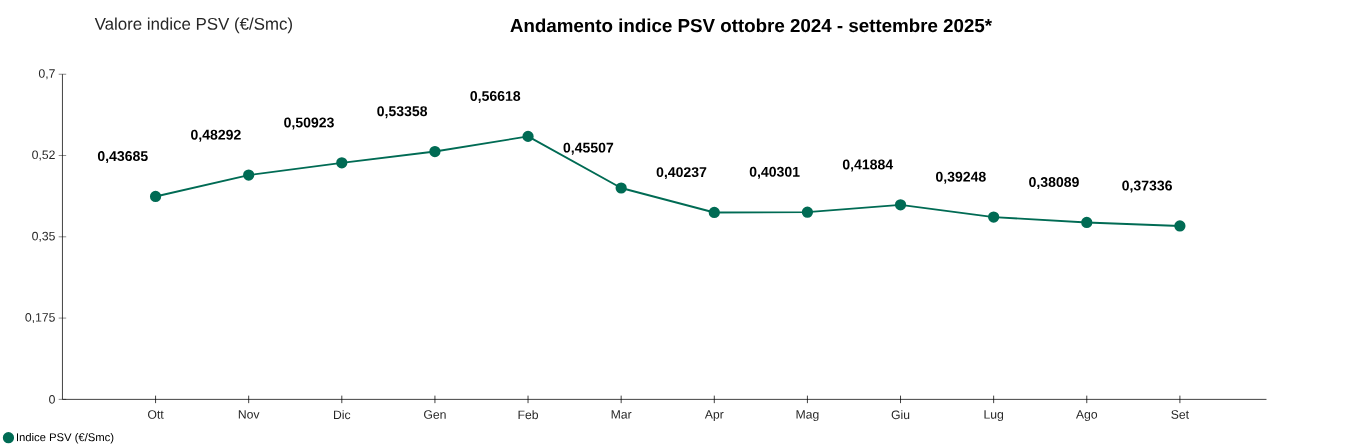 The image size is (1361, 446). Describe the element at coordinates (588, 148) in the screenshot. I see `data-label: 0,45507` at that location.